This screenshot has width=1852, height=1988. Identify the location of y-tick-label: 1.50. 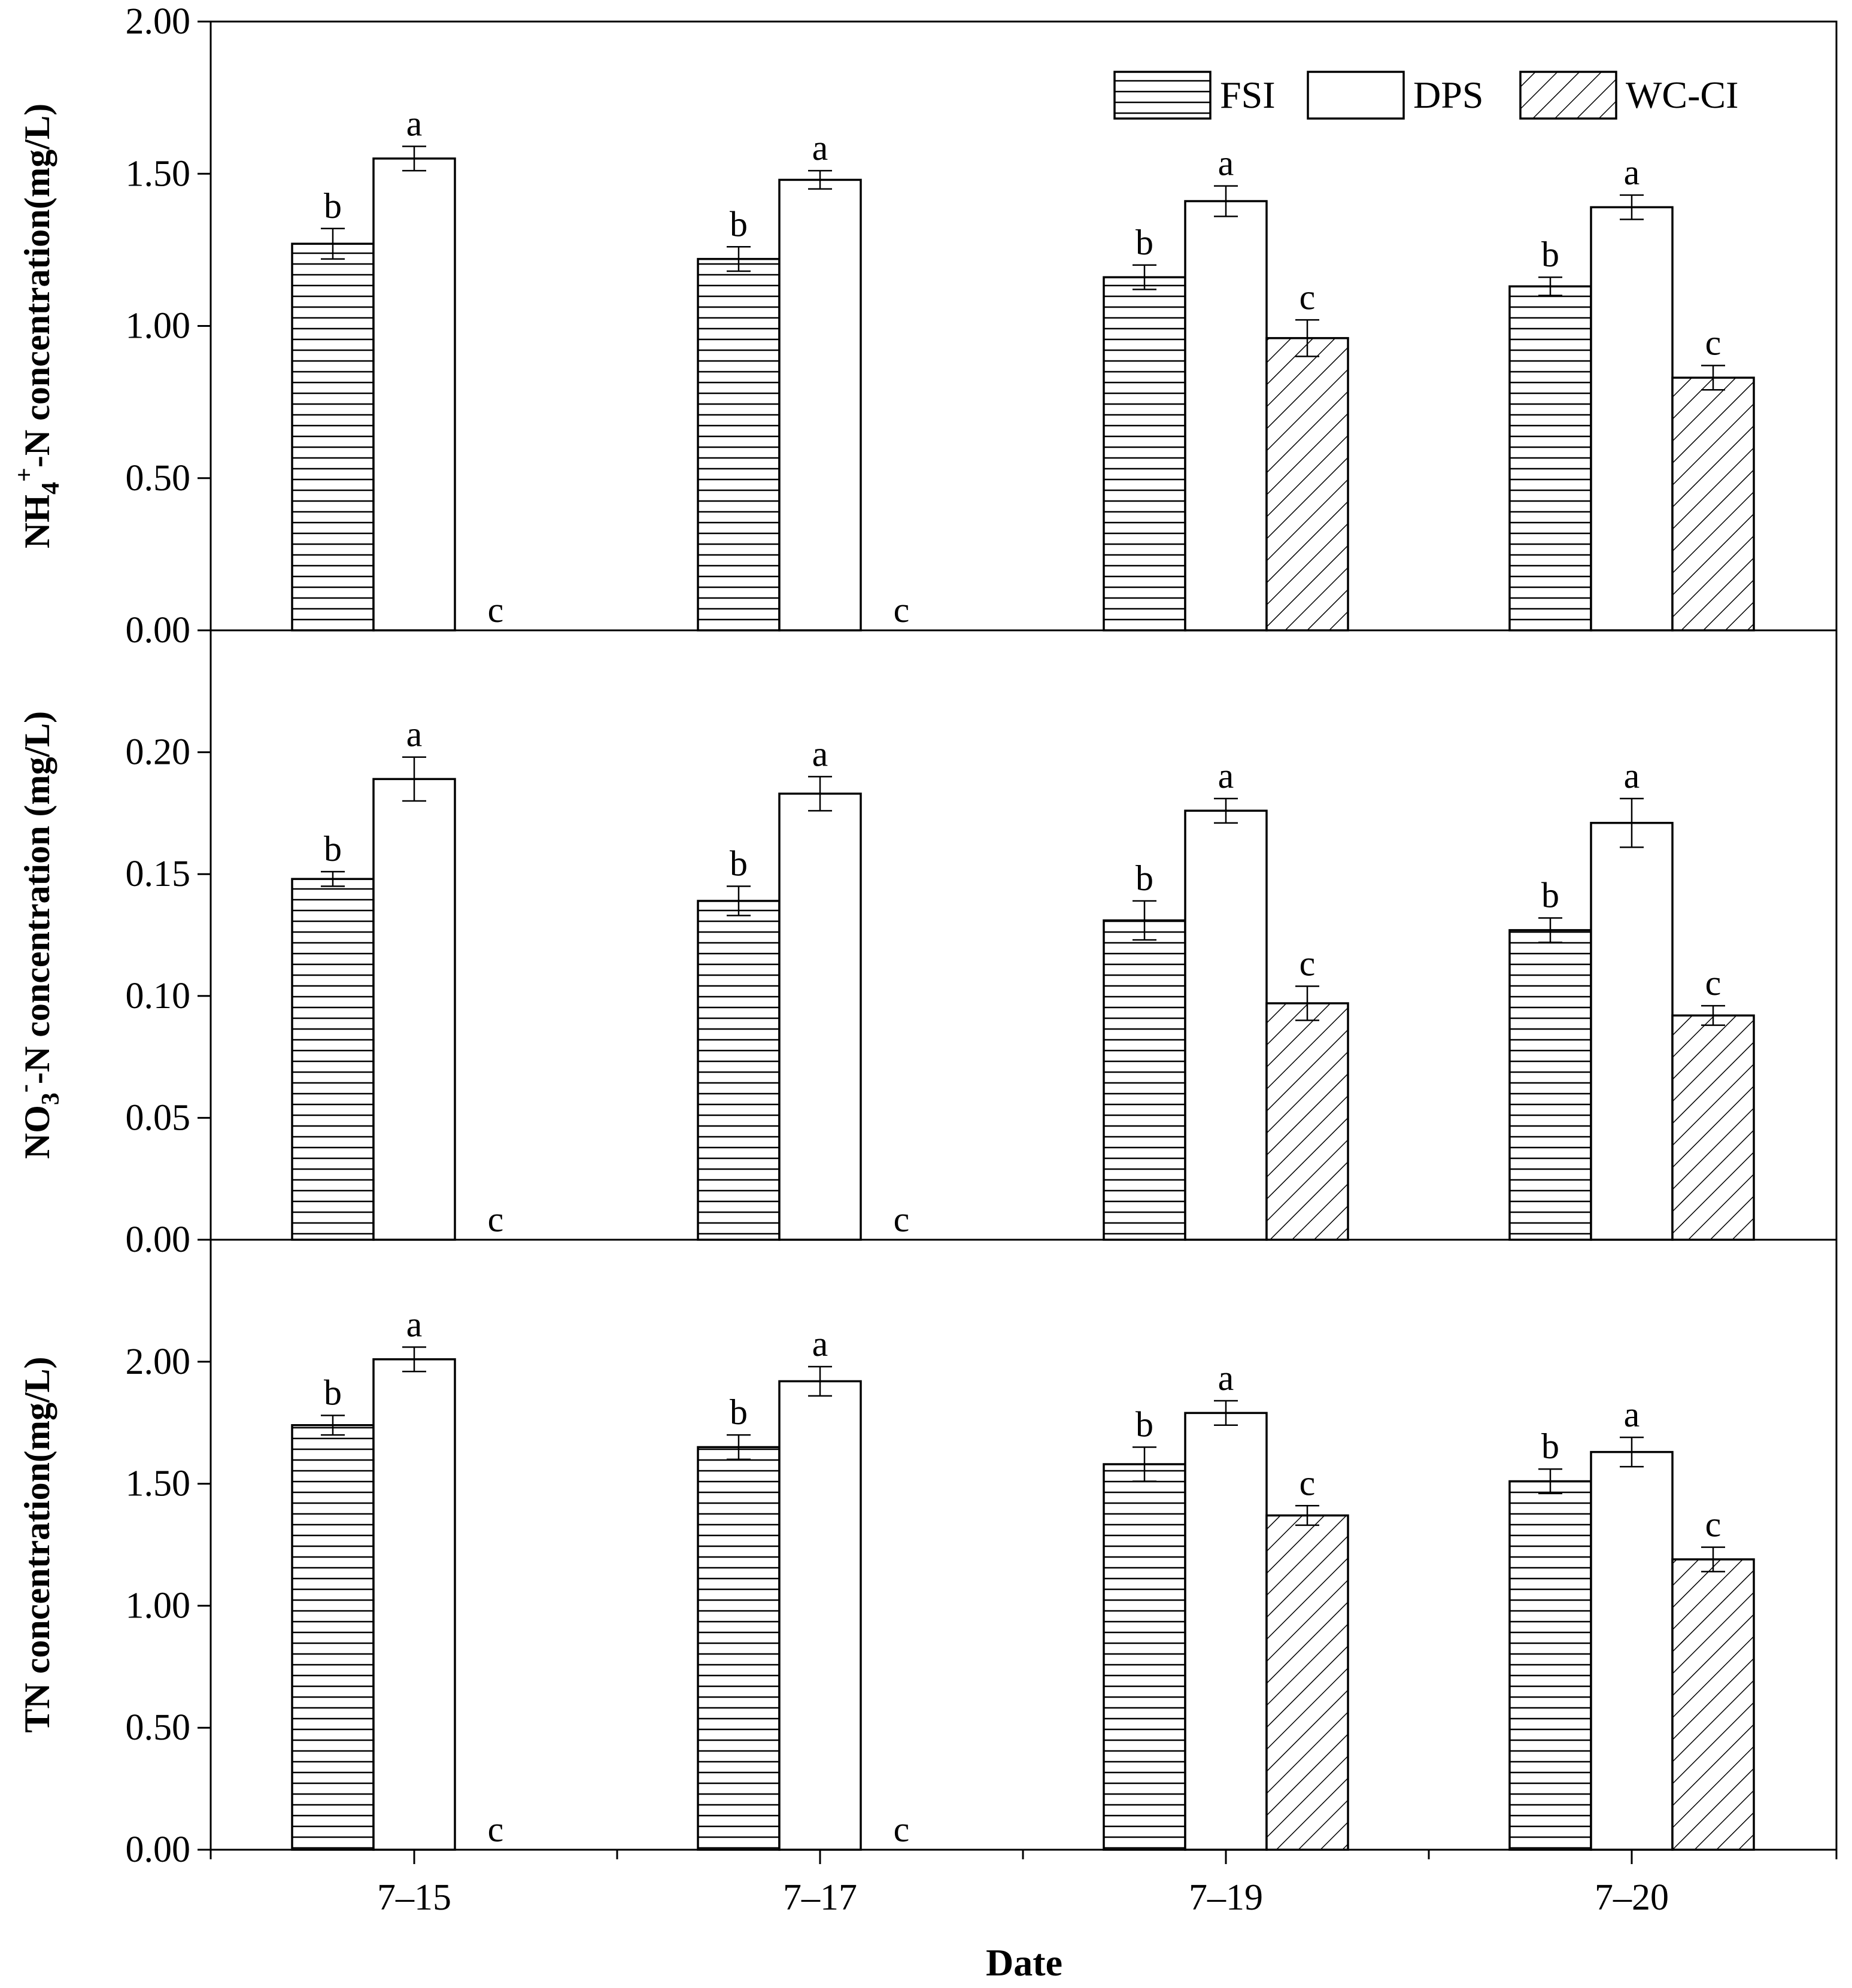
(158, 1484).